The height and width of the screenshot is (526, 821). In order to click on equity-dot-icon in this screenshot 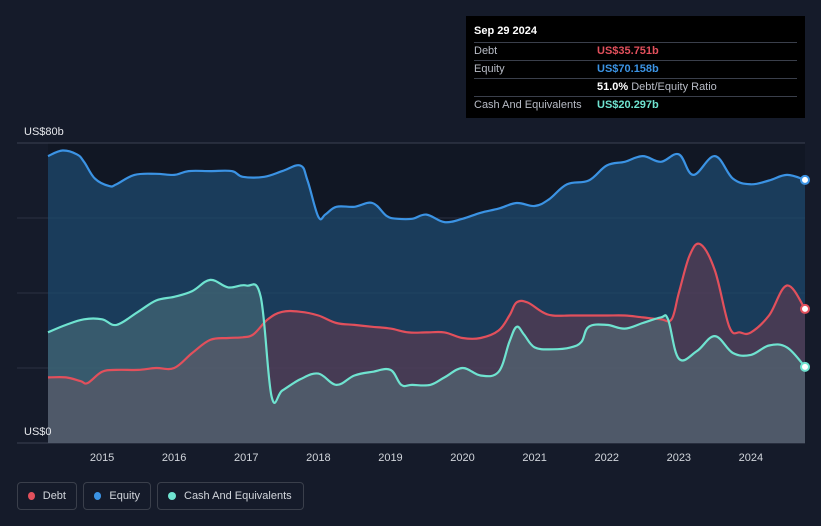, I will do `click(98, 496)`.